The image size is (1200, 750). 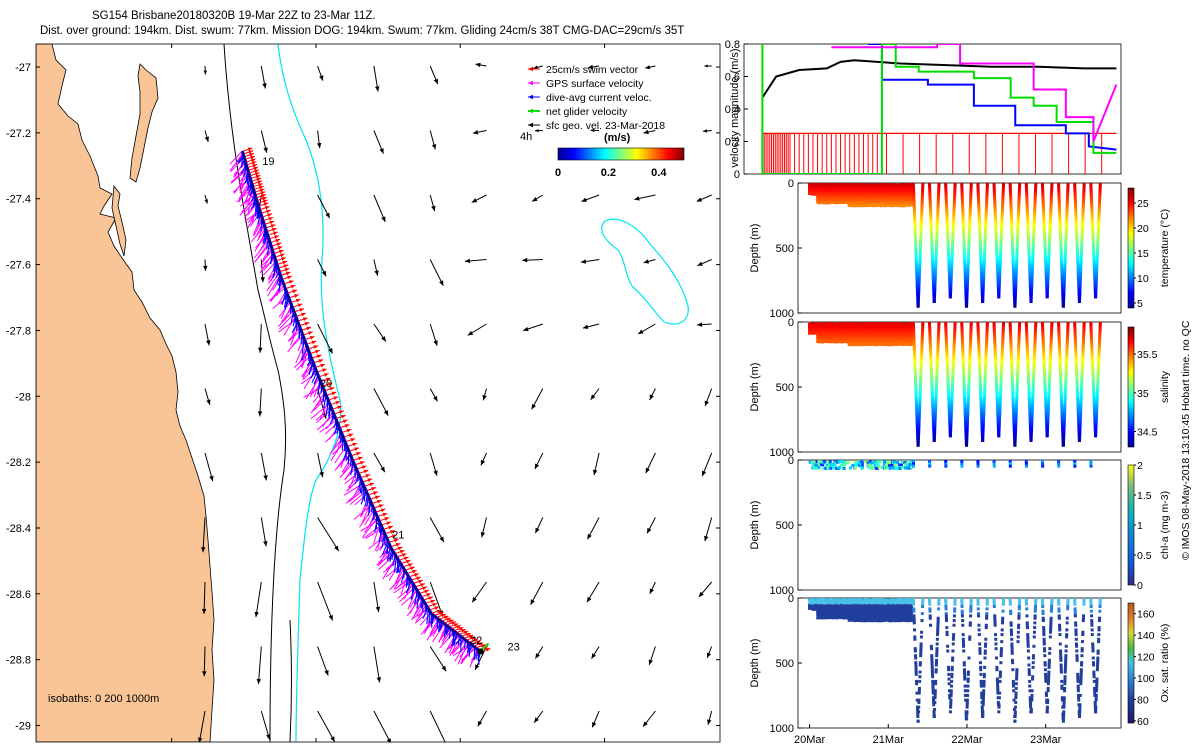 What do you see at coordinates (119, 220) in the screenshot?
I see `moreton-island` at bounding box center [119, 220].